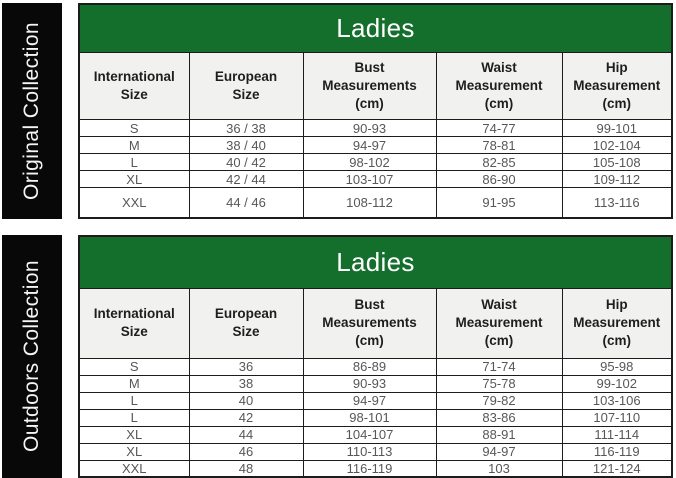  I want to click on outdoors-collection-sidebar: Outdoors Collection, so click(32, 356).